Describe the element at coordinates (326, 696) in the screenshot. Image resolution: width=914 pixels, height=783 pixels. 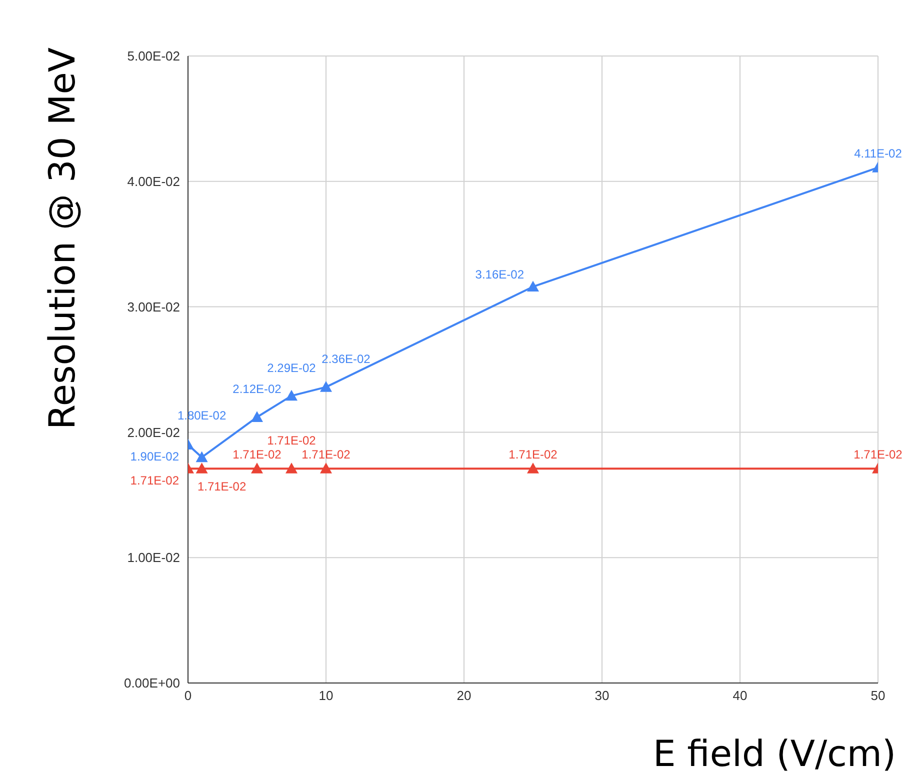
I see `x-tick-label: 10` at that location.